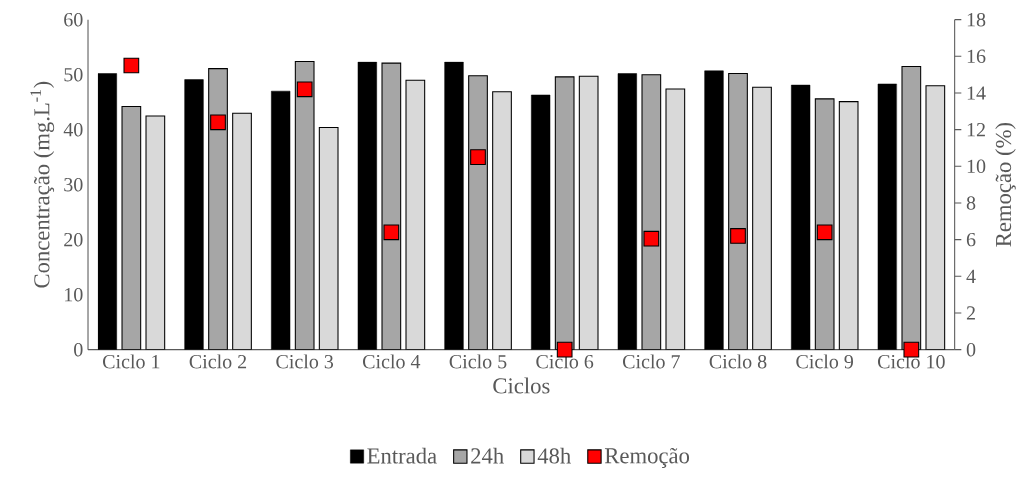 This screenshot has width=1027, height=499. I want to click on x-tick-label: Ciclo 2, so click(218, 361).